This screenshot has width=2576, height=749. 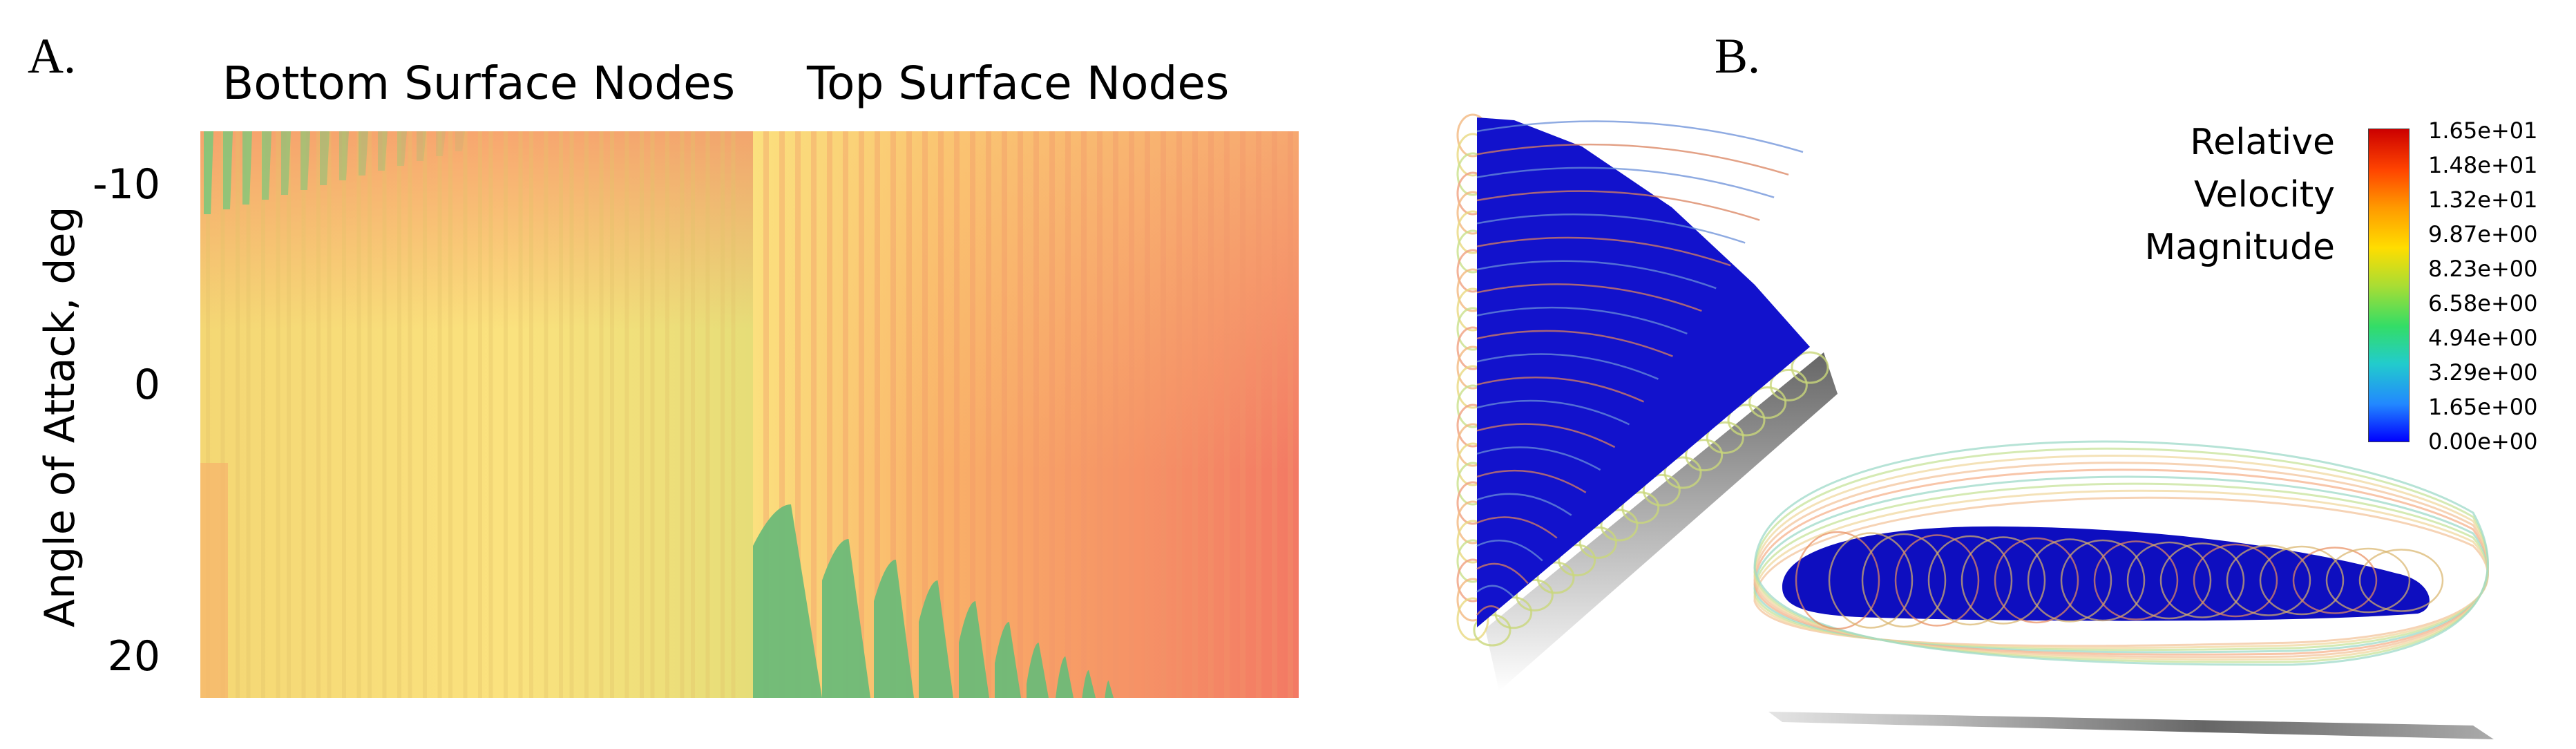 I want to click on legend-tick-7: 3.29e+00, so click(x=2483, y=372).